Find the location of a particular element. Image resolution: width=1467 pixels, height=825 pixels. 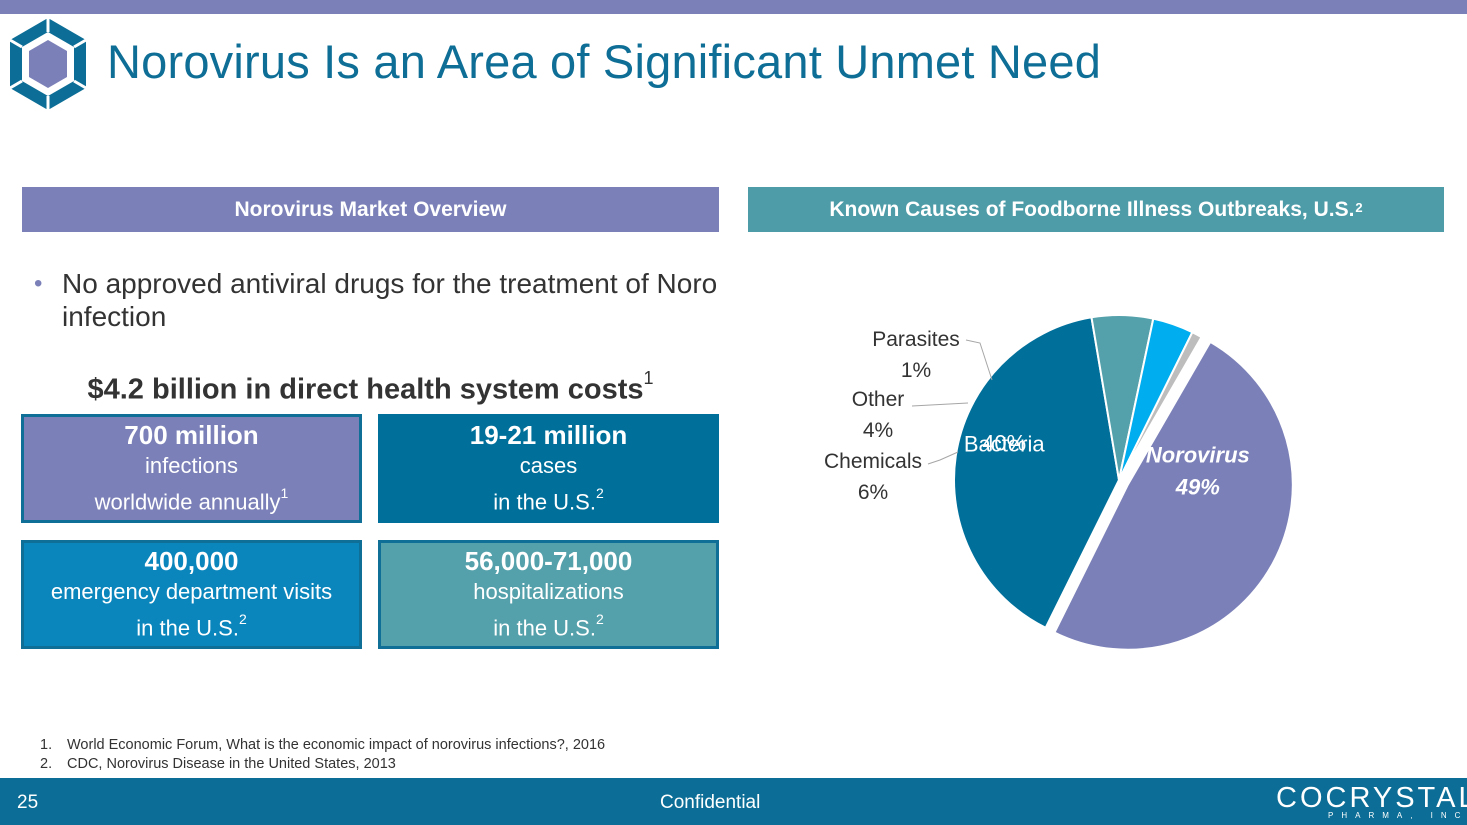

pie-slice-norovirus is located at coordinates (1173, 495).